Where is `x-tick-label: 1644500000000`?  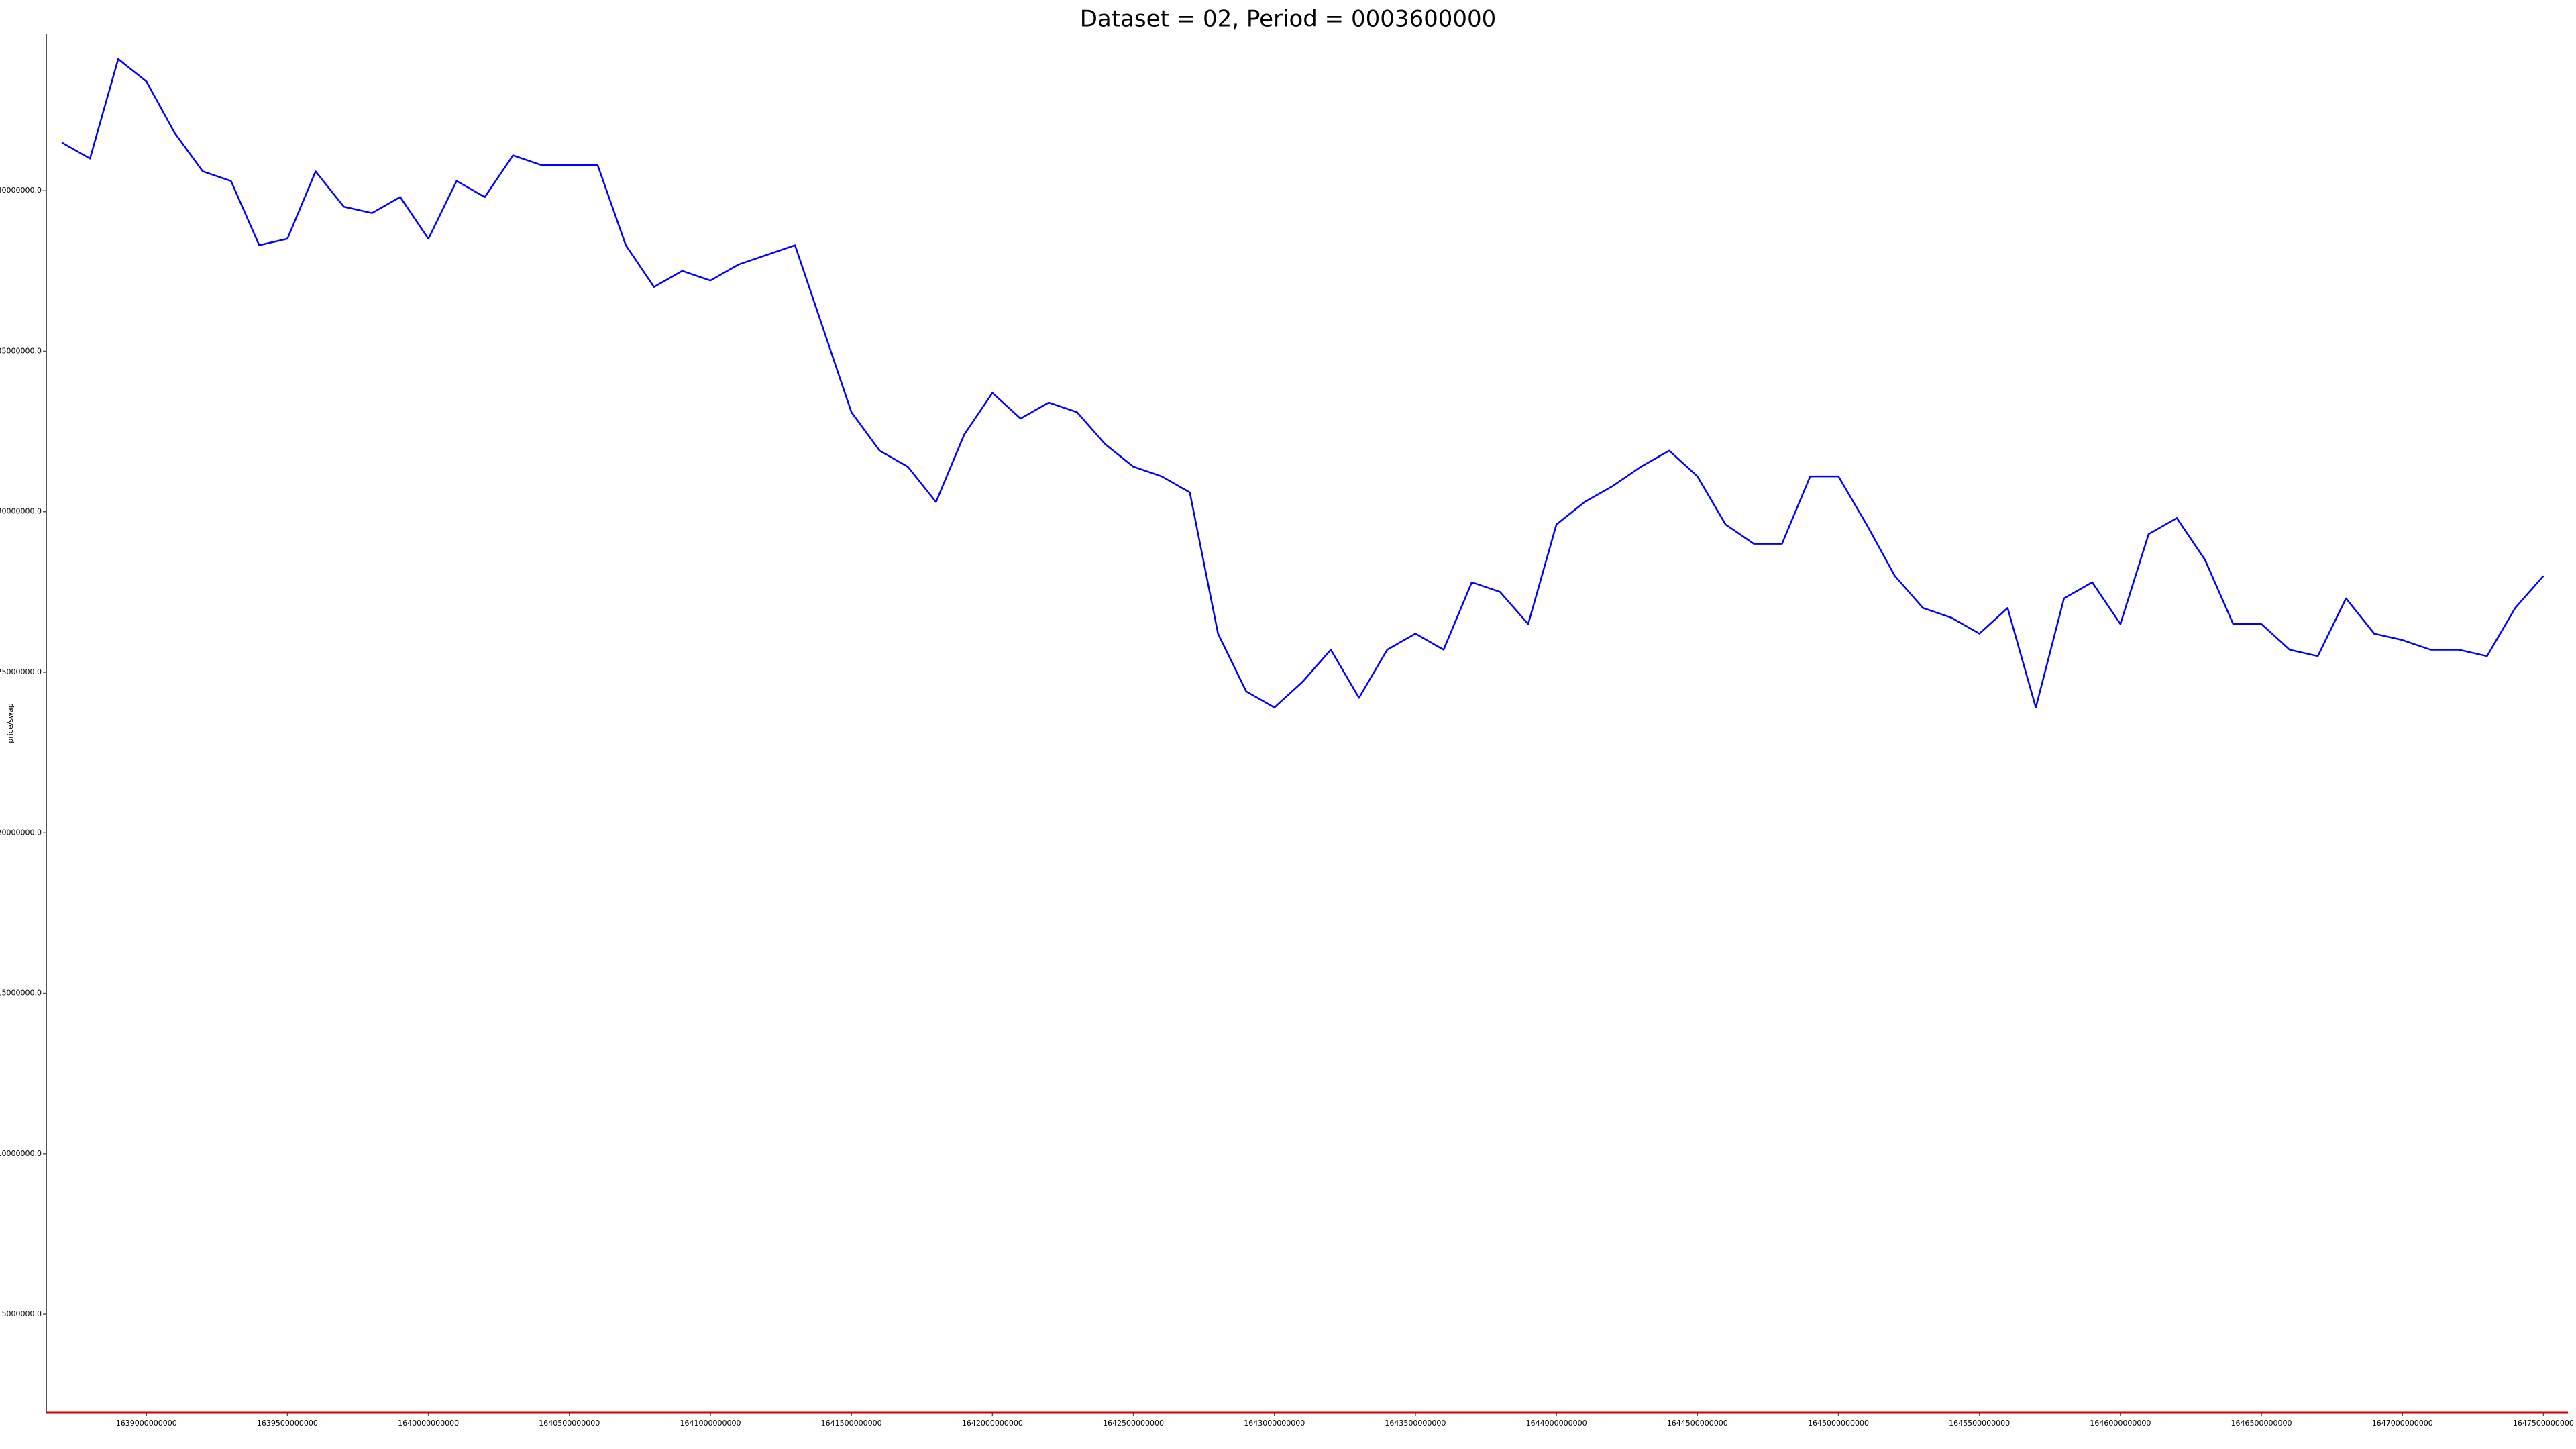
x-tick-label: 1644500000000 is located at coordinates (1697, 1423).